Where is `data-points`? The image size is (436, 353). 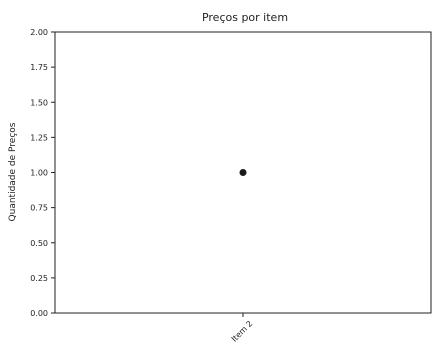 data-points is located at coordinates (243, 172).